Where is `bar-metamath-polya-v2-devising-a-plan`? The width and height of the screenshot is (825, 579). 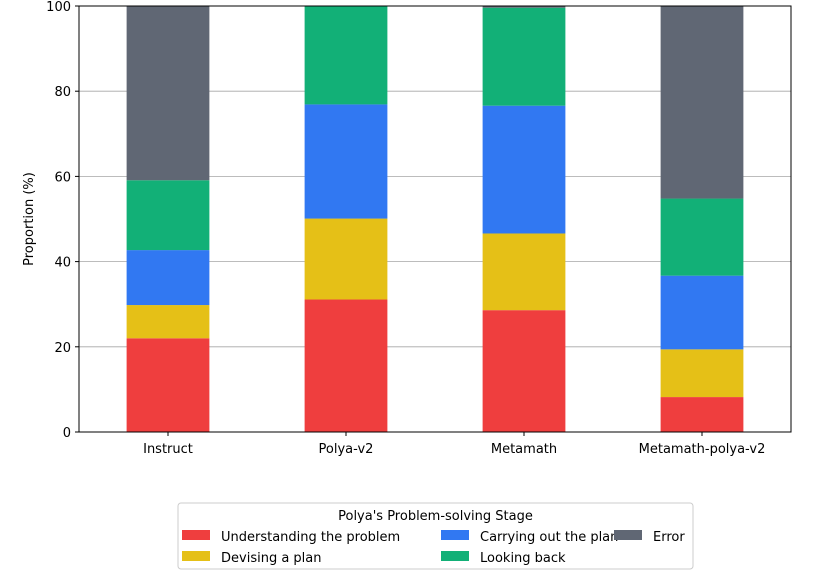 bar-metamath-polya-v2-devising-a-plan is located at coordinates (702, 373).